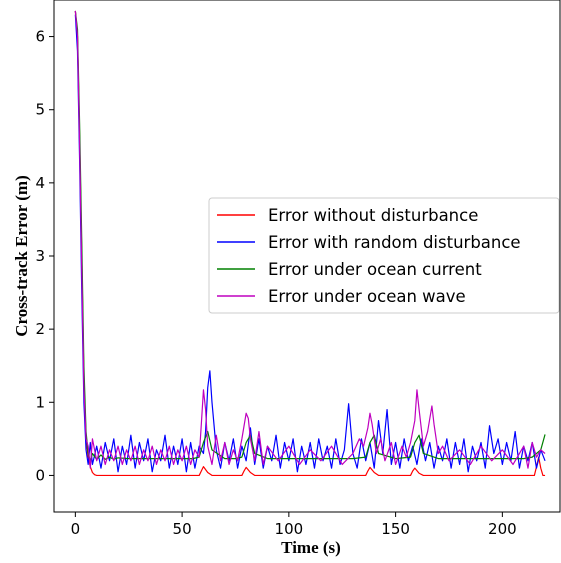 The image size is (561, 563). What do you see at coordinates (21, 255) in the screenshot?
I see `y-axis-title: Cross-track Error (m)` at bounding box center [21, 255].